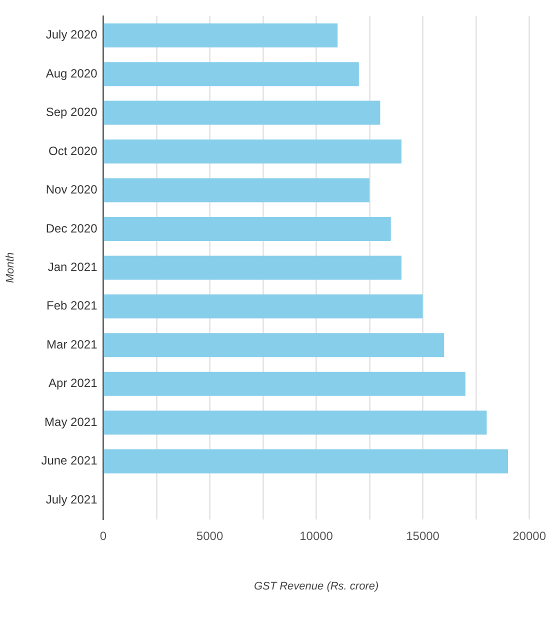 The image size is (556, 619). What do you see at coordinates (316, 586) in the screenshot?
I see `x-axis-title: GST Revenue (Rs. crore)` at bounding box center [316, 586].